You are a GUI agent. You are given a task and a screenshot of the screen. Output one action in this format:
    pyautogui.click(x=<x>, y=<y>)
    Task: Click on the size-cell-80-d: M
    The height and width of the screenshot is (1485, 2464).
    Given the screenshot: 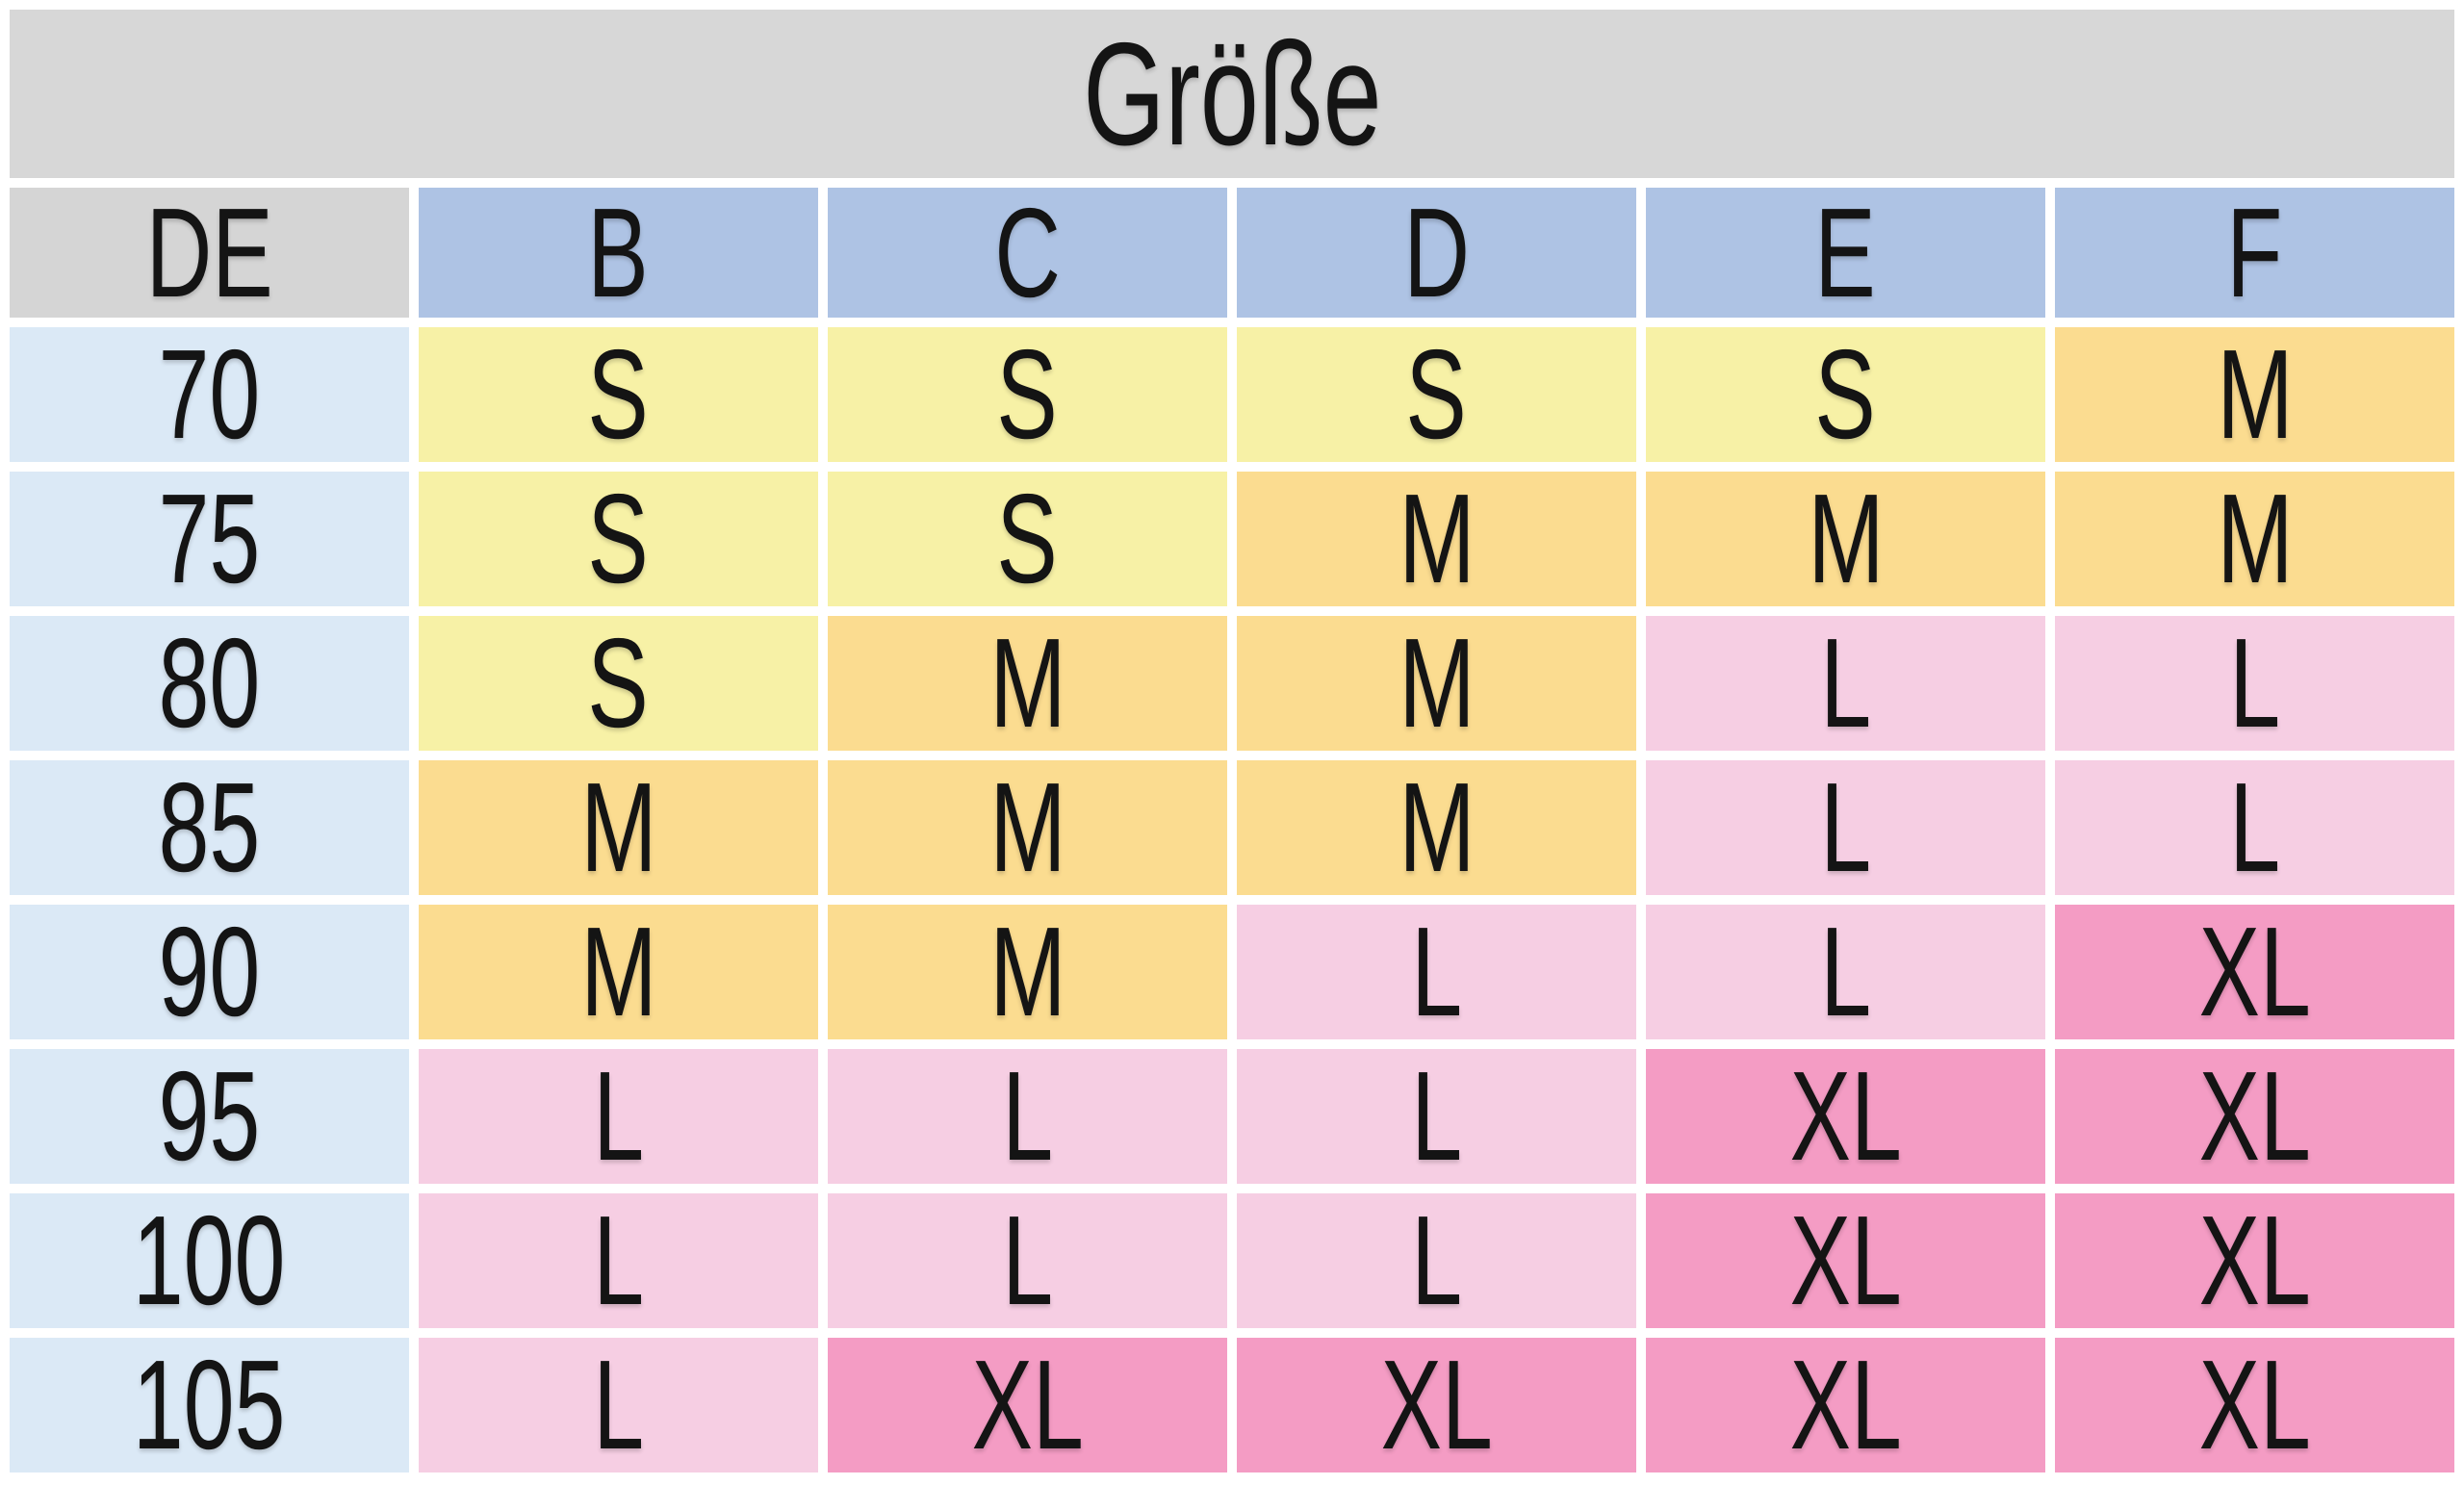 What is the action you would take?
    pyautogui.click(x=1436, y=683)
    